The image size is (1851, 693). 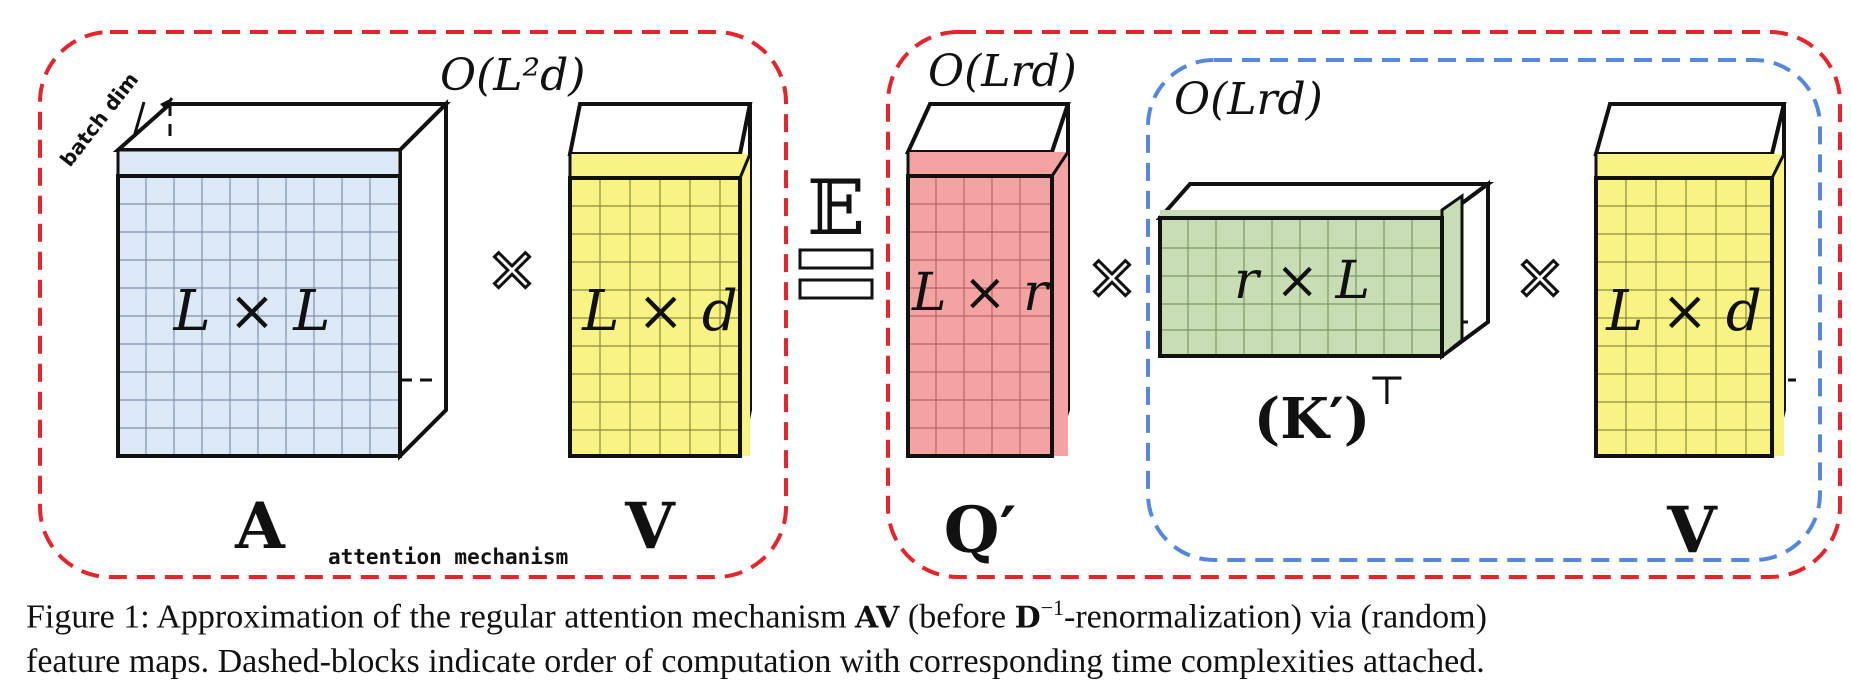 What do you see at coordinates (1248, 99) in the screenshot?
I see `complexity-inner-label: O(Lrd)` at bounding box center [1248, 99].